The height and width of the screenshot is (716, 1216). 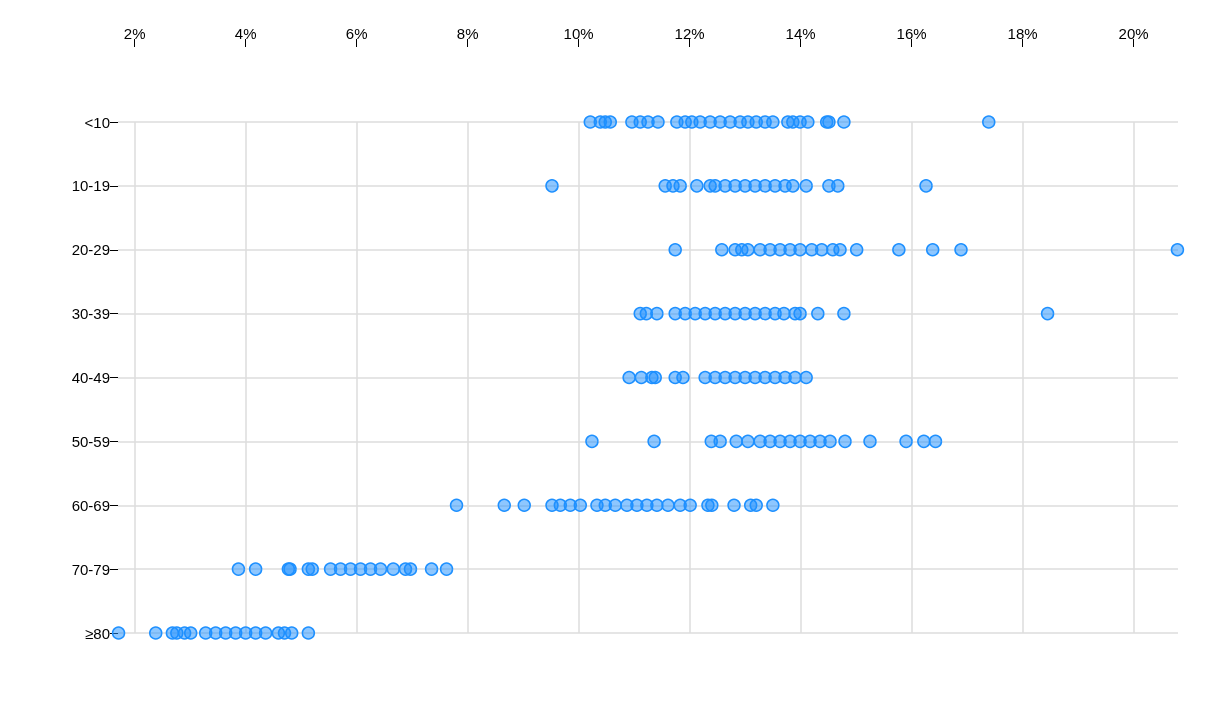 What do you see at coordinates (90, 314) in the screenshot?
I see `y-tick-label: 30-39` at bounding box center [90, 314].